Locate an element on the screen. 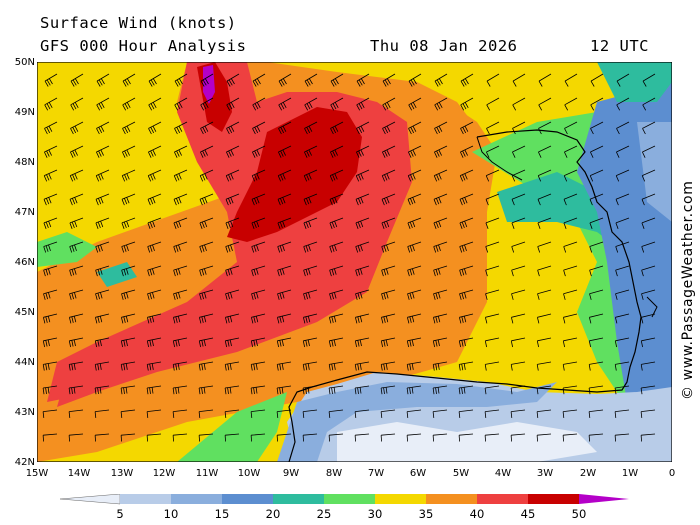 This screenshot has width=700, height=525. wind-band-40-45-west is located at coordinates (87, 382).